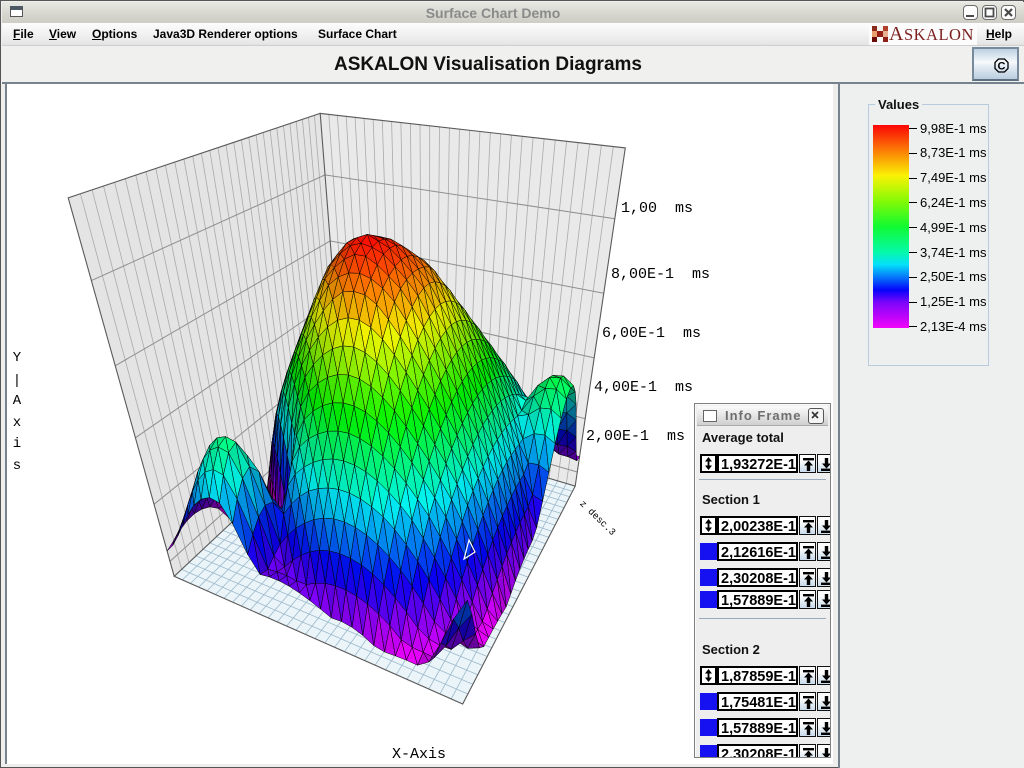 Image resolution: width=1024 pixels, height=768 pixels. What do you see at coordinates (651, 333) in the screenshot?
I see `svg-text: 6,00E-1 ms` at bounding box center [651, 333].